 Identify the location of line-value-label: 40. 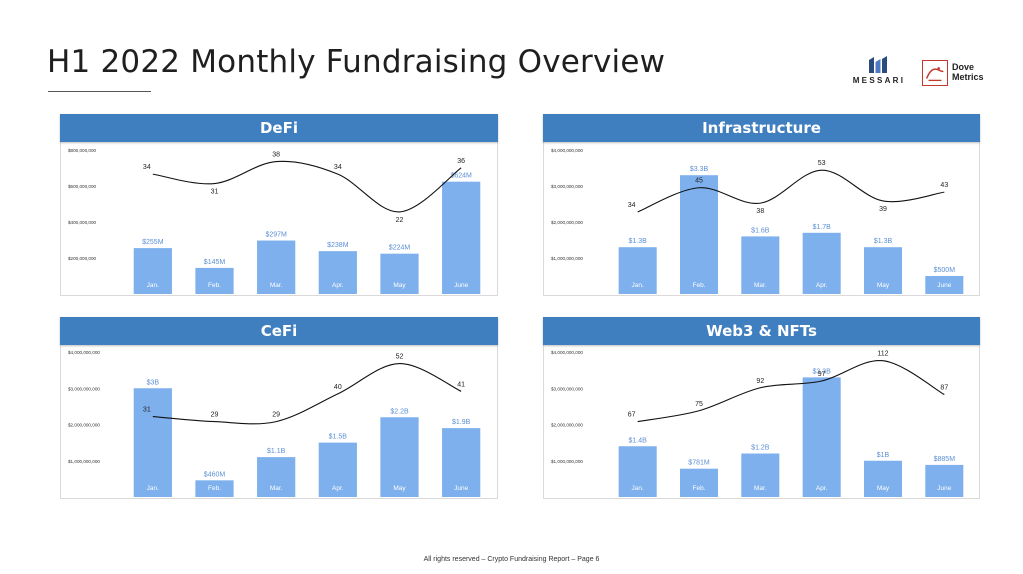
(338, 387).